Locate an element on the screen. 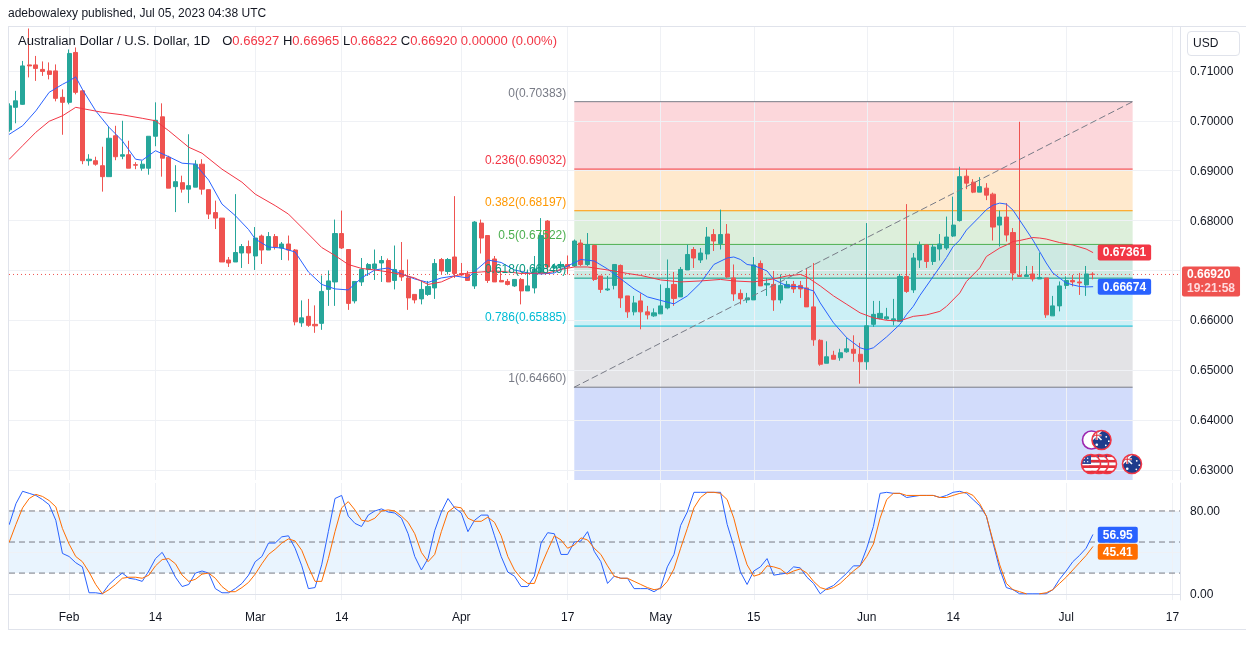 The height and width of the screenshot is (668, 1256). y-tick-label: 0.63000 is located at coordinates (1212, 470).